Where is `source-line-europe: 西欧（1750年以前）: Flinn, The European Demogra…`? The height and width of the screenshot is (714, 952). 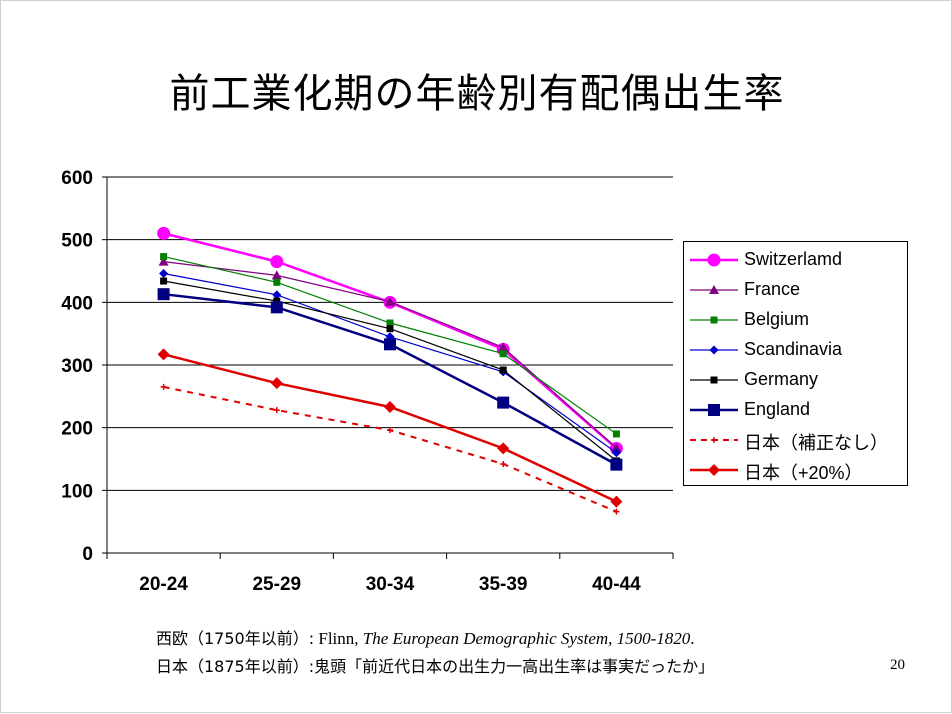 source-line-europe: 西欧（1750年以前）: Flinn, The European Demogra… is located at coordinates (425, 637).